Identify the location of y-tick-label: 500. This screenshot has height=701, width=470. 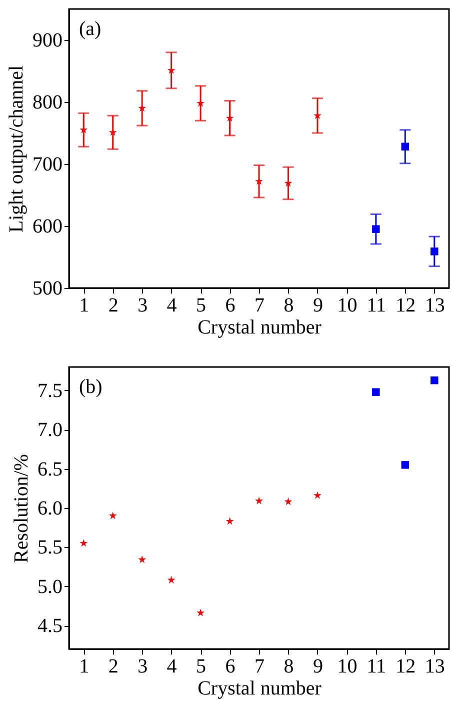
(47, 289).